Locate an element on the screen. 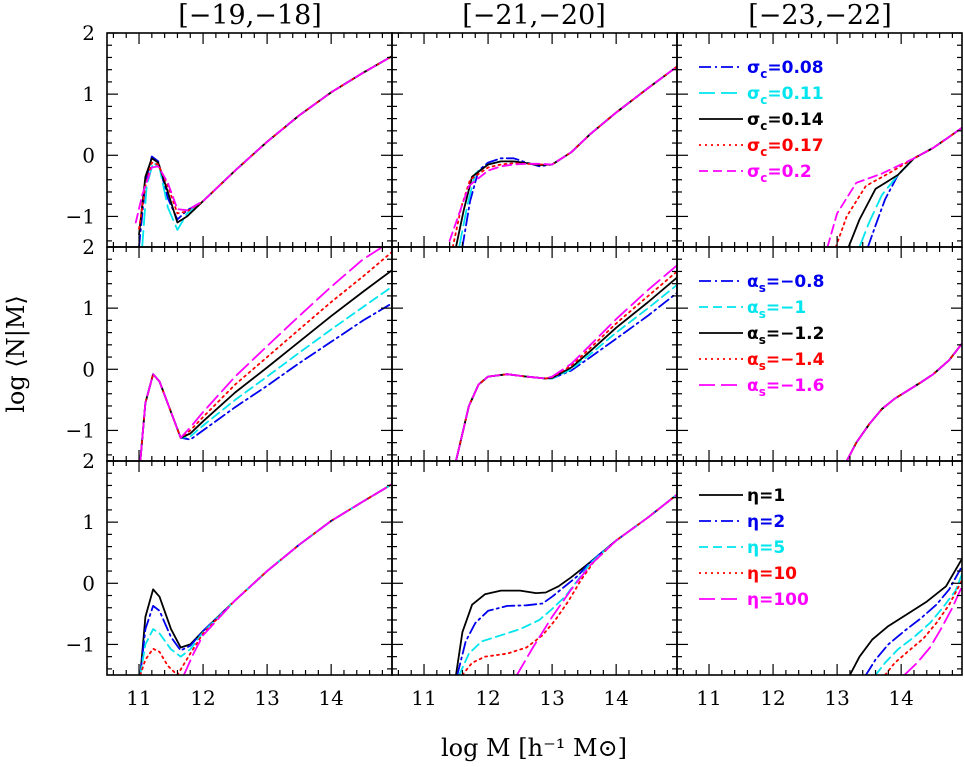 This screenshot has width=964, height=767. y-axis-label: log ⟨N|M⟩ is located at coordinates (16, 354).